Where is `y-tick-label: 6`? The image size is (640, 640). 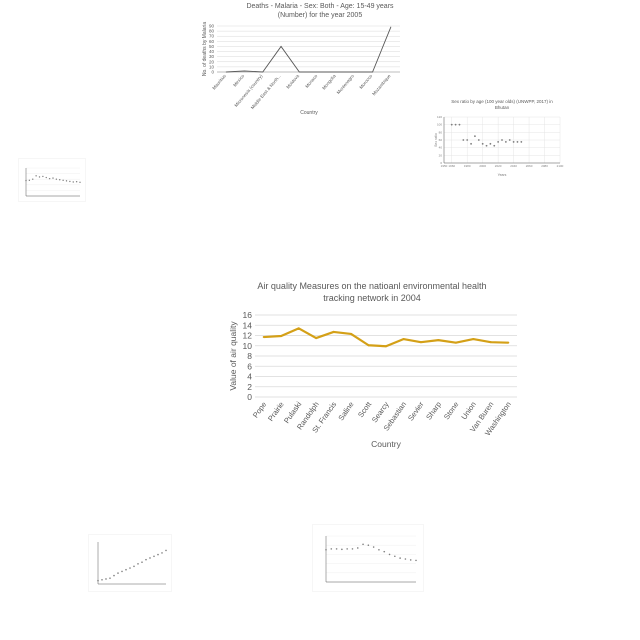
y-tick-label: 6 is located at coordinates (249, 366).